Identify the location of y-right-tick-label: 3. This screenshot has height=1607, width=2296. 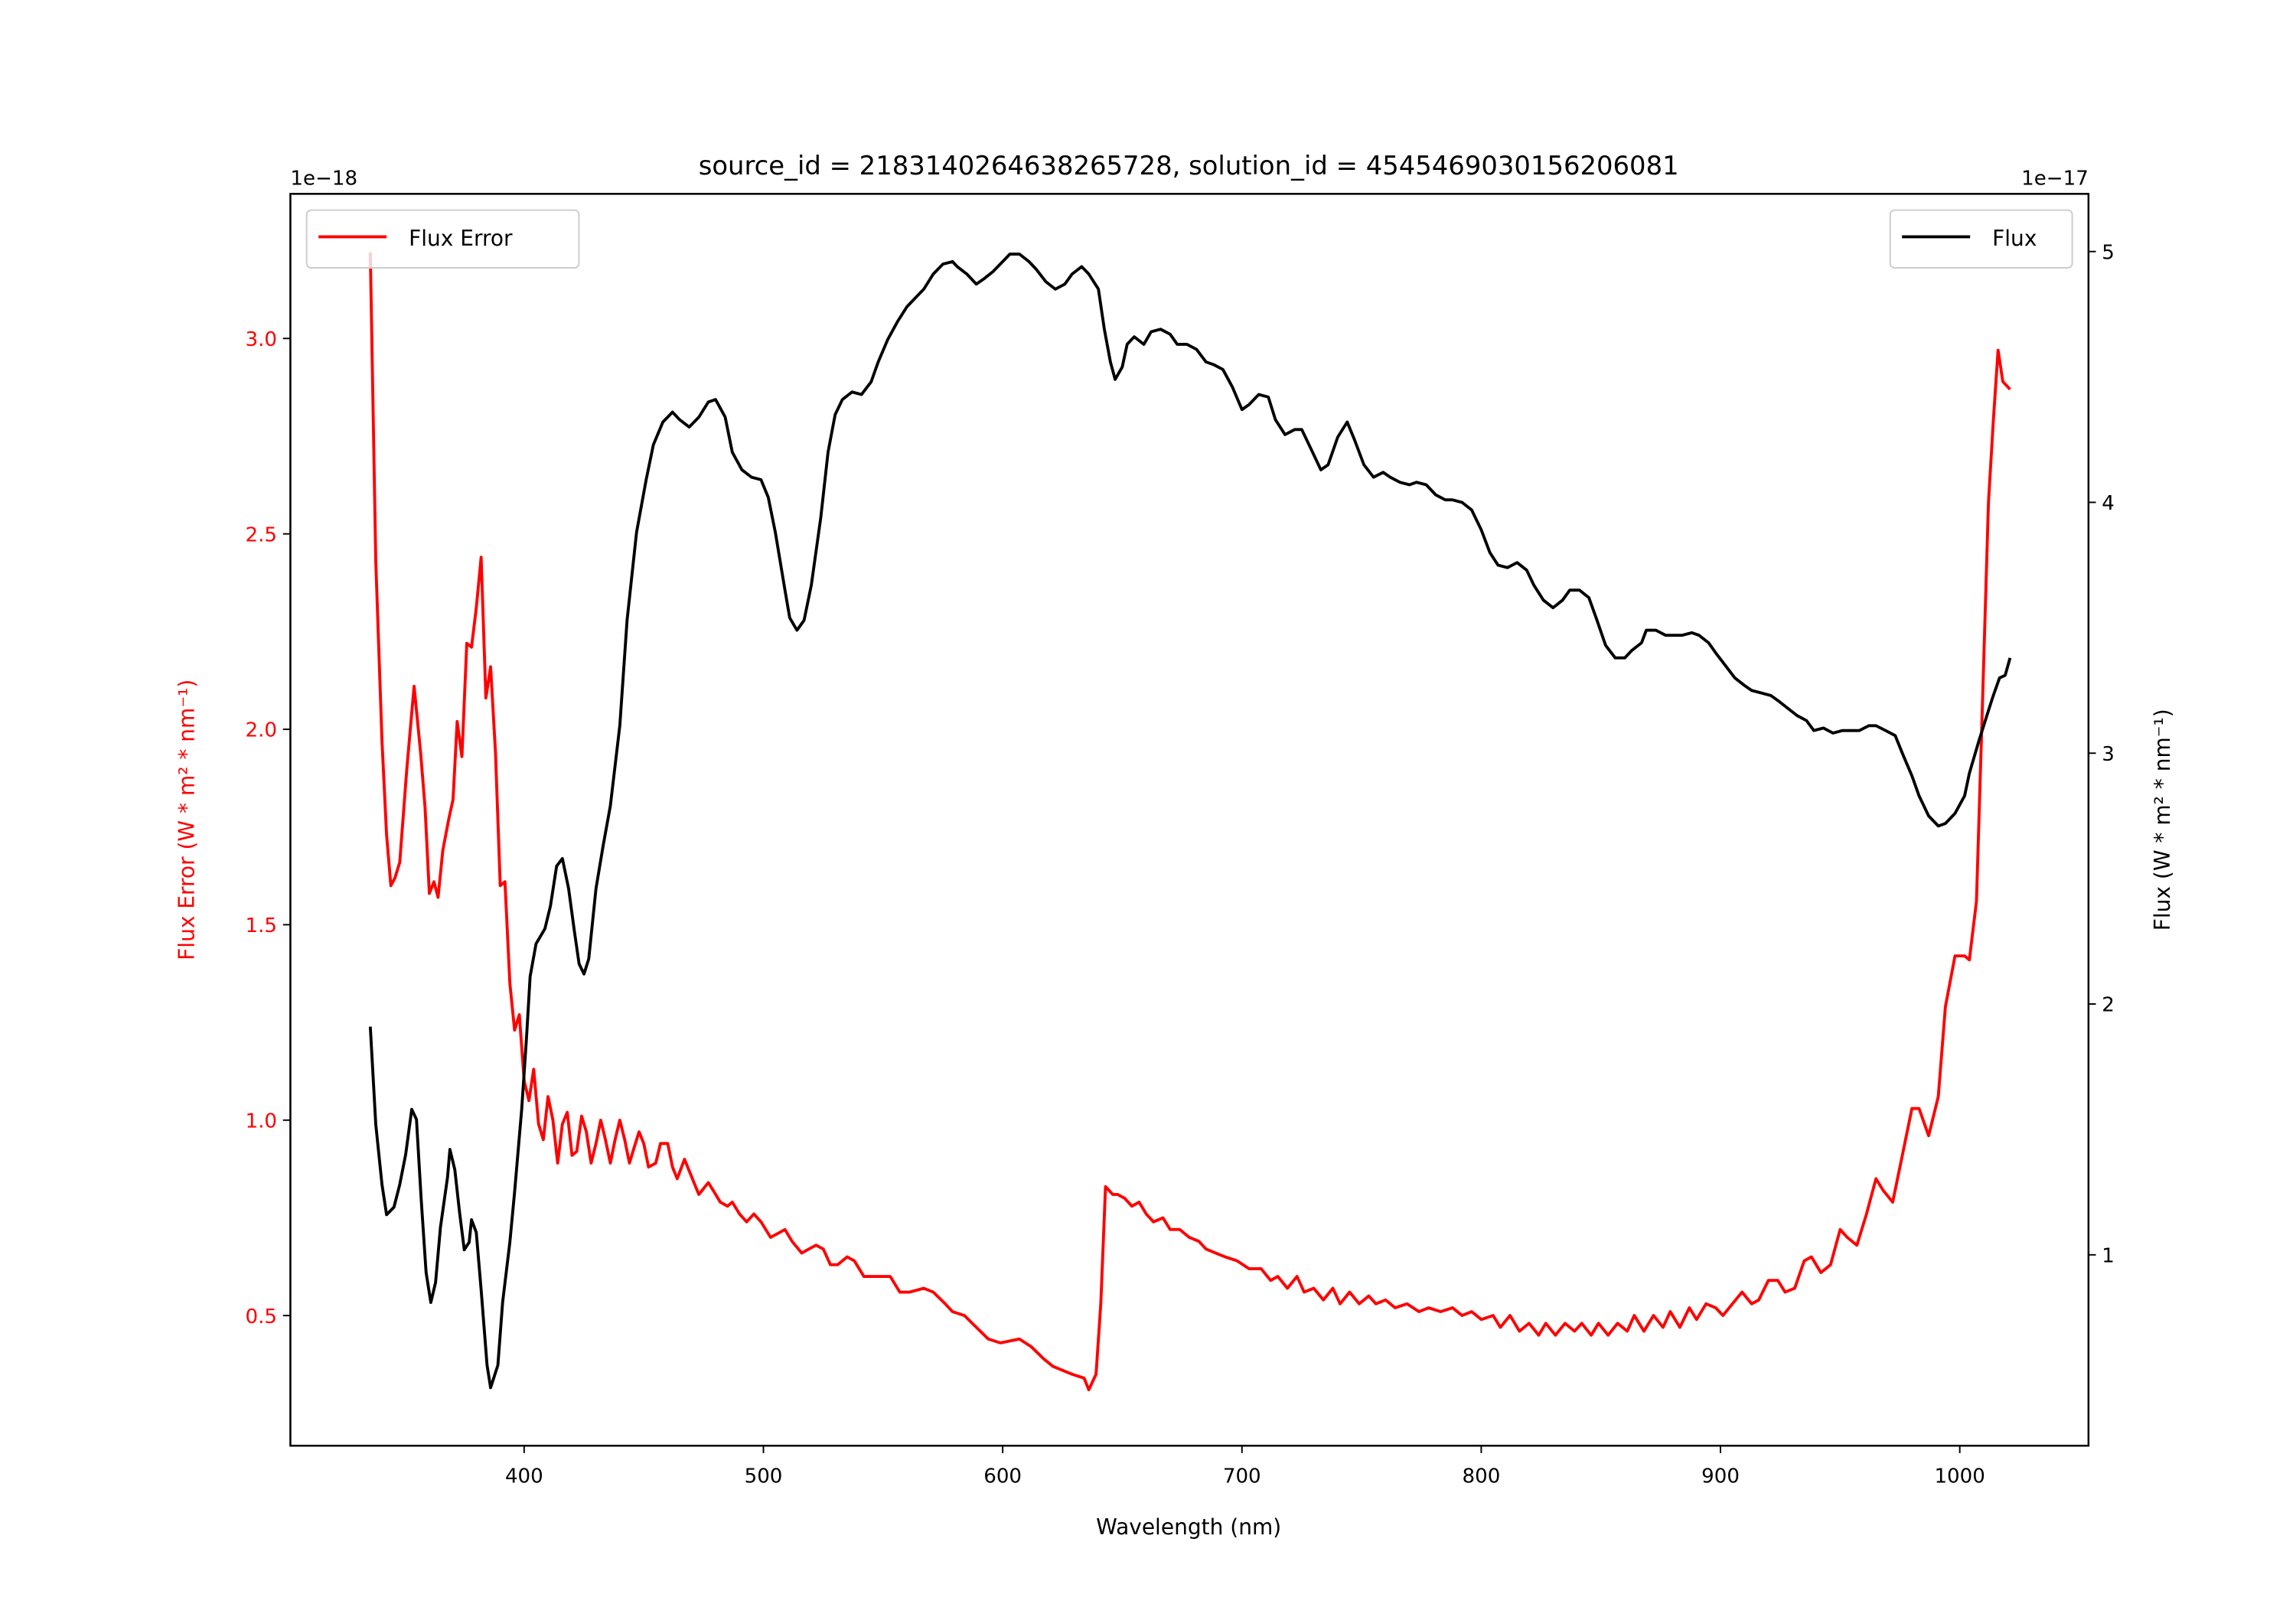
(2108, 754).